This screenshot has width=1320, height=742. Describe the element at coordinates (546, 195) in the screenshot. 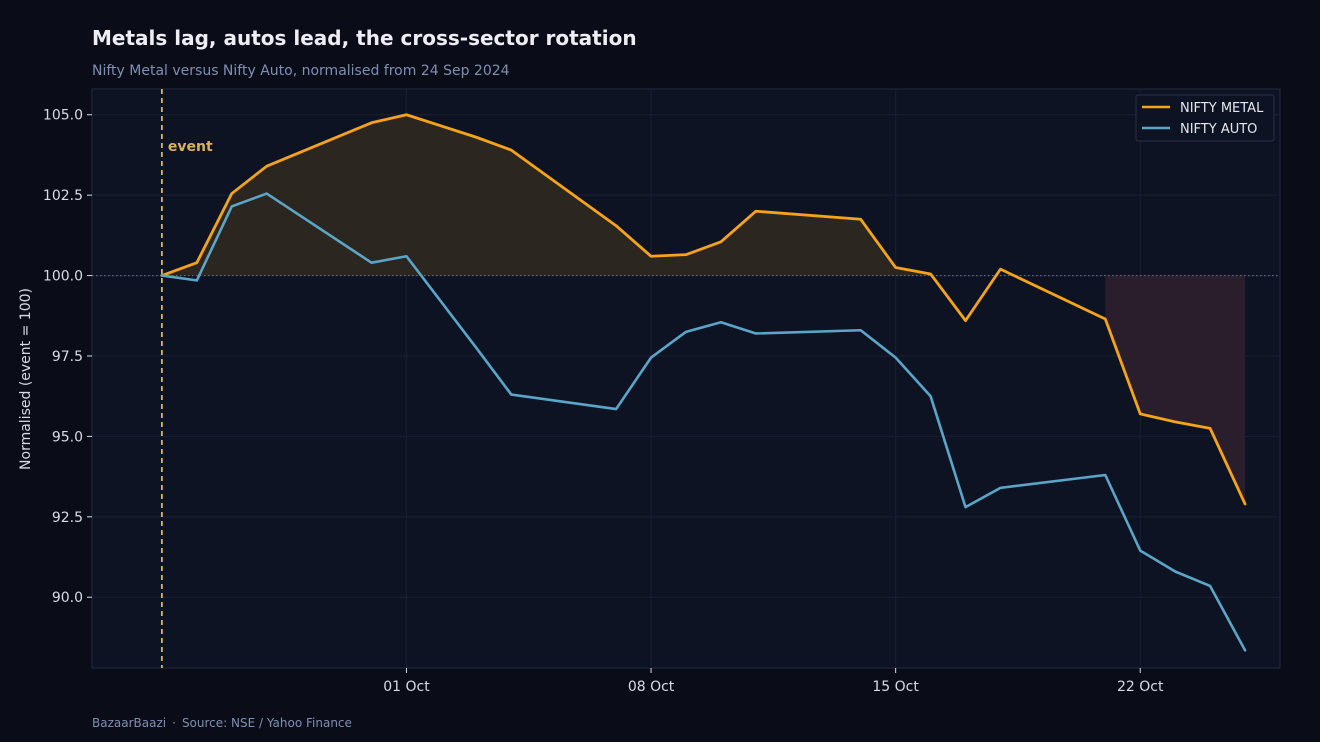

I see `fill-above-baseline` at that location.